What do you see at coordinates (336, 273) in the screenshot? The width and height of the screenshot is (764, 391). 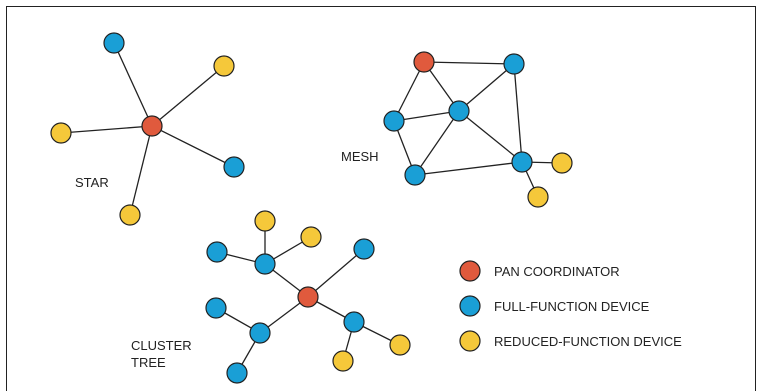 I see `cluster-tree-link` at bounding box center [336, 273].